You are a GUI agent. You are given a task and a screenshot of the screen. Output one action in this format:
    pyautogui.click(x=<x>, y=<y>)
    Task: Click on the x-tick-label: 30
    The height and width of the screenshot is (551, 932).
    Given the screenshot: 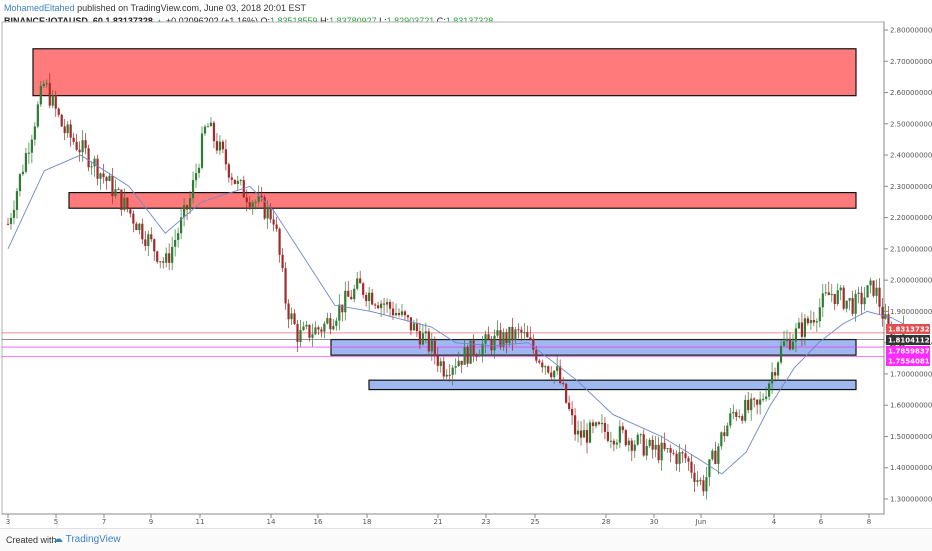 What is the action you would take?
    pyautogui.click(x=654, y=522)
    